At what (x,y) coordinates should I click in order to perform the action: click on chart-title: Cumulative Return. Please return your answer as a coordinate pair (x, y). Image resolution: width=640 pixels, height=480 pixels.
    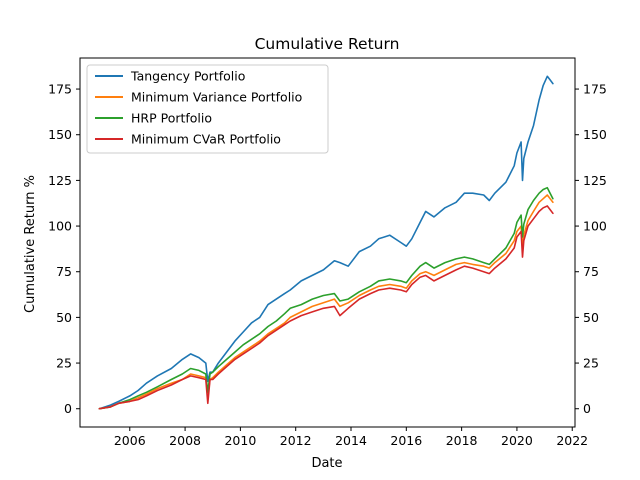
    Looking at the image, I should click on (327, 44).